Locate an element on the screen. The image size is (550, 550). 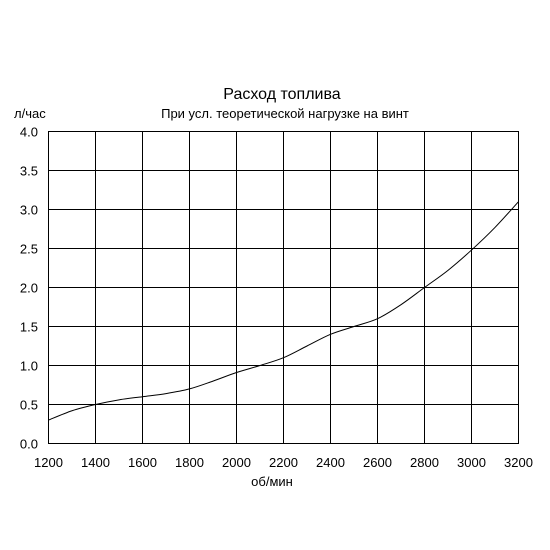
y-axis-label: л/час is located at coordinates (30, 113).